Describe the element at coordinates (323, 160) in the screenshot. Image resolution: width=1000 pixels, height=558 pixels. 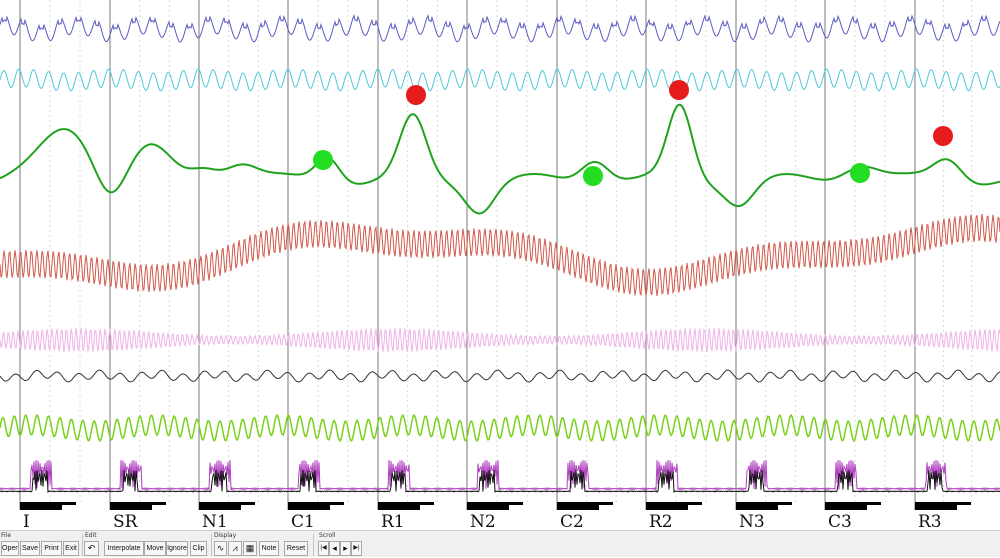
I see `green-marker-c1` at that location.